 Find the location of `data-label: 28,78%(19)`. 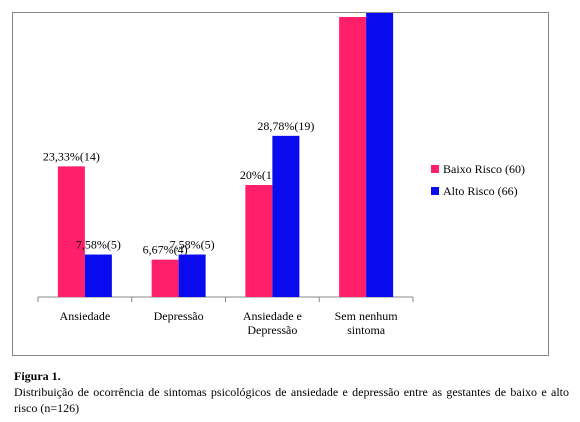

data-label: 28,78%(19) is located at coordinates (285, 126).